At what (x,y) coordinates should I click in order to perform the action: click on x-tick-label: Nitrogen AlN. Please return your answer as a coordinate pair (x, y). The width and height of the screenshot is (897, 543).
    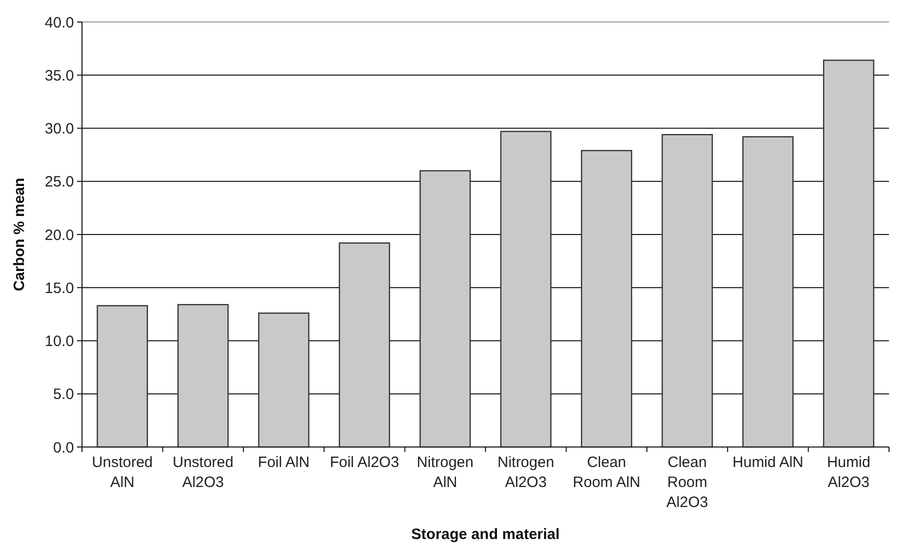
    Looking at the image, I should click on (445, 472).